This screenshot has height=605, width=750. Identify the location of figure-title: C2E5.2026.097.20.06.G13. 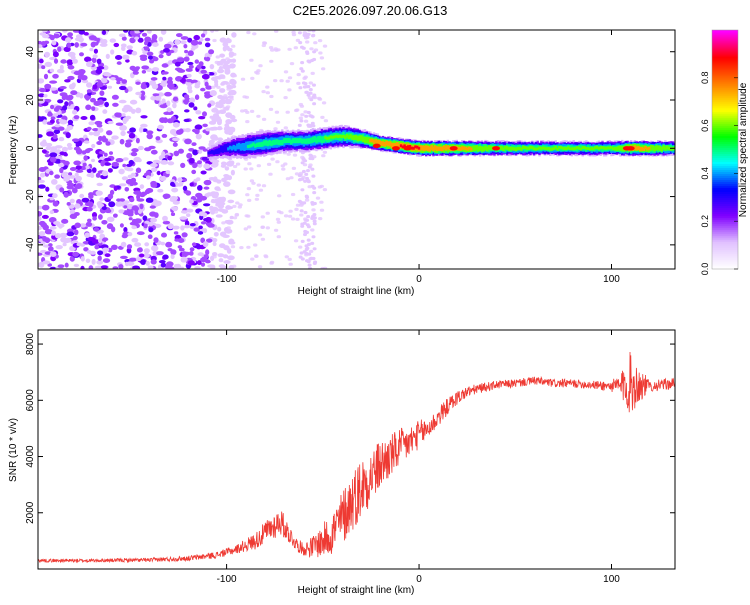
(370, 10).